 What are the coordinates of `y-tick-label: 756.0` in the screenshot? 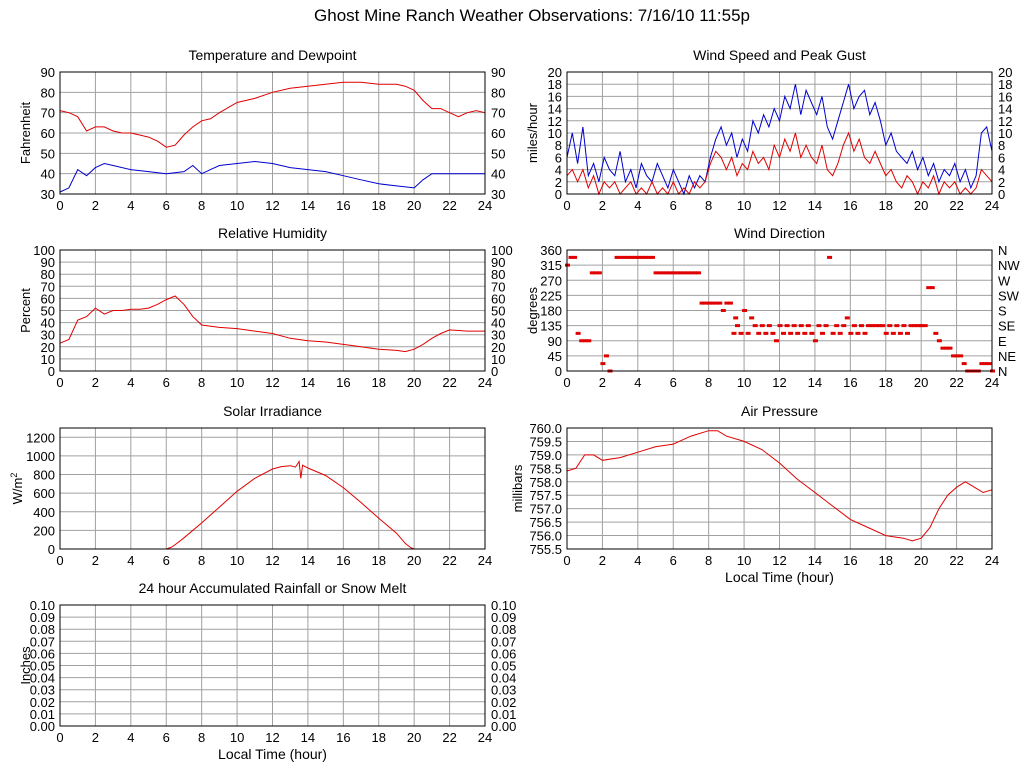 It's located at (545, 536).